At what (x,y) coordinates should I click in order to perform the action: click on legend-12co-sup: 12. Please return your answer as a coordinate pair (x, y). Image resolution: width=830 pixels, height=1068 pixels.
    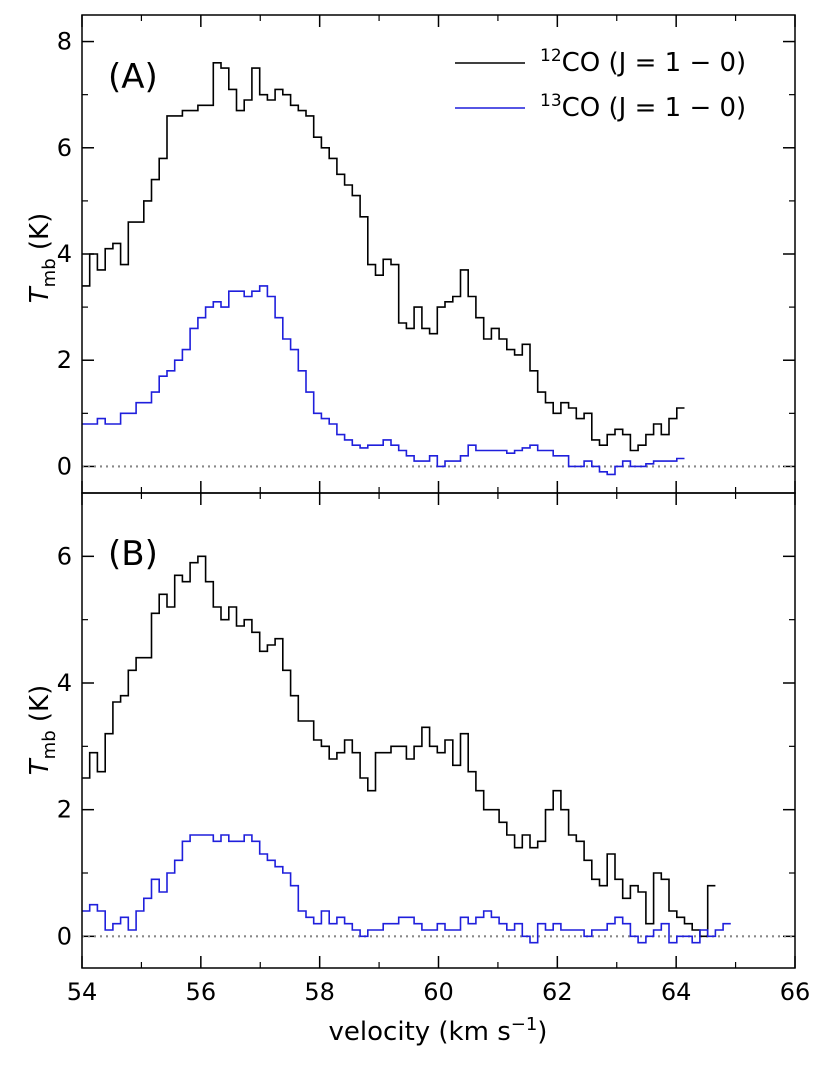
    Looking at the image, I should click on (551, 56).